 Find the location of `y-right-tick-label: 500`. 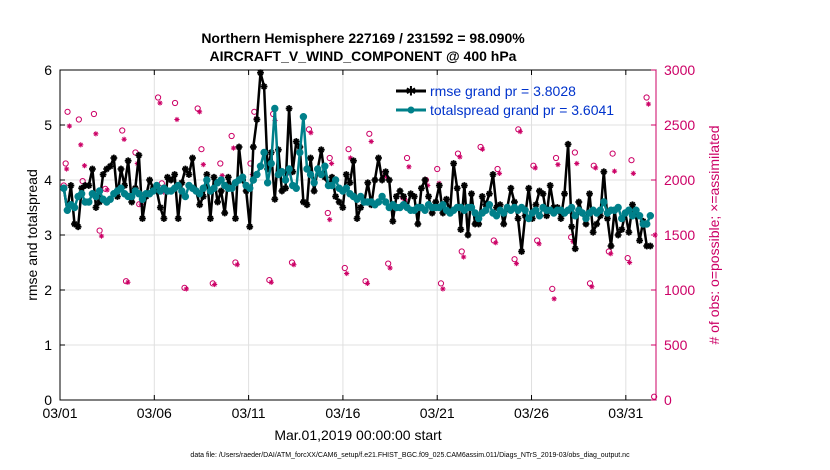

y-right-tick-label: 500 is located at coordinates (676, 345).